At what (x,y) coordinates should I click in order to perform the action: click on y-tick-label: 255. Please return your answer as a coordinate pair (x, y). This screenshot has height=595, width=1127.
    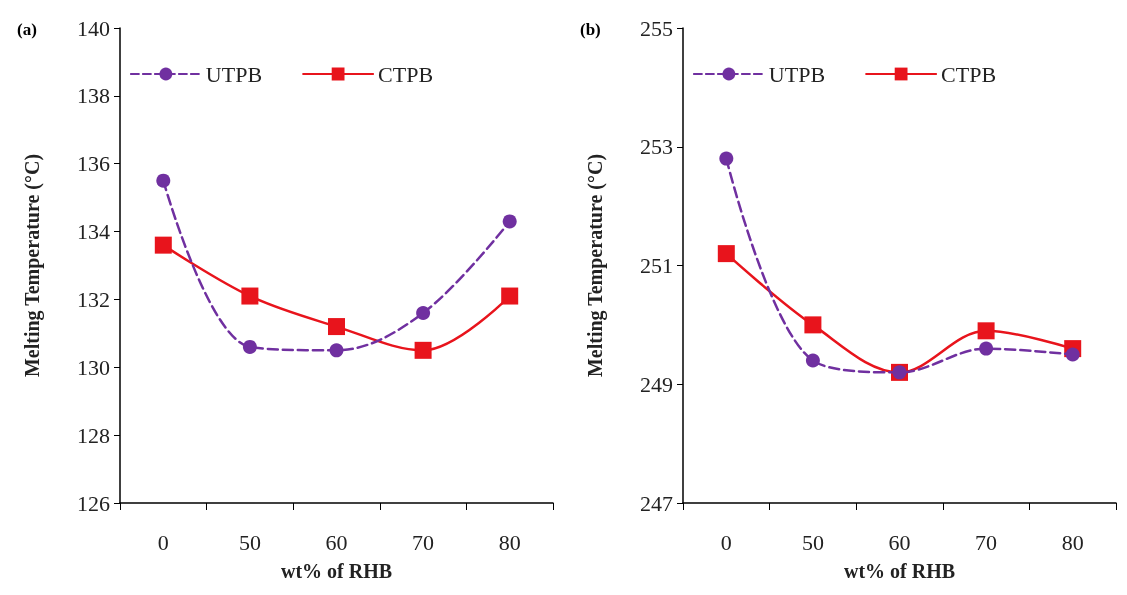
    Looking at the image, I should click on (656, 28).